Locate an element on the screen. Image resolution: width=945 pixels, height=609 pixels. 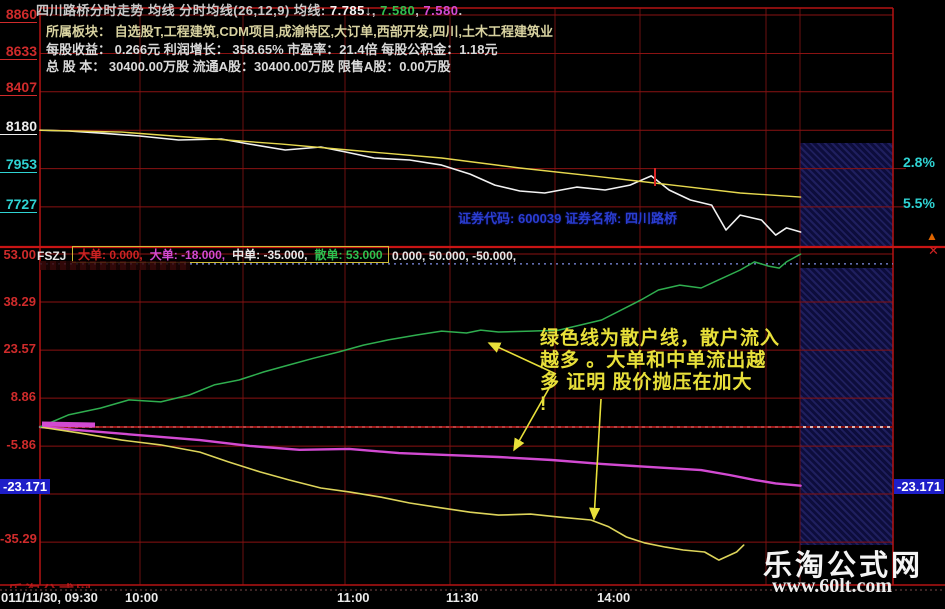
indicator-name: FSZJ is located at coordinates (52, 256).